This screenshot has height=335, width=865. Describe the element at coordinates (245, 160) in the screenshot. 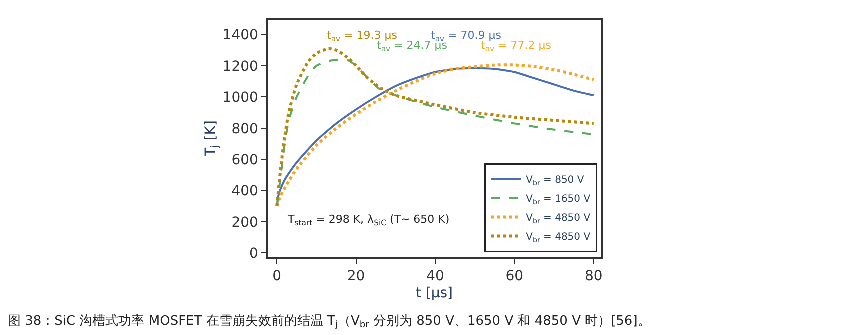

I see `y-tick-label: 600` at that location.